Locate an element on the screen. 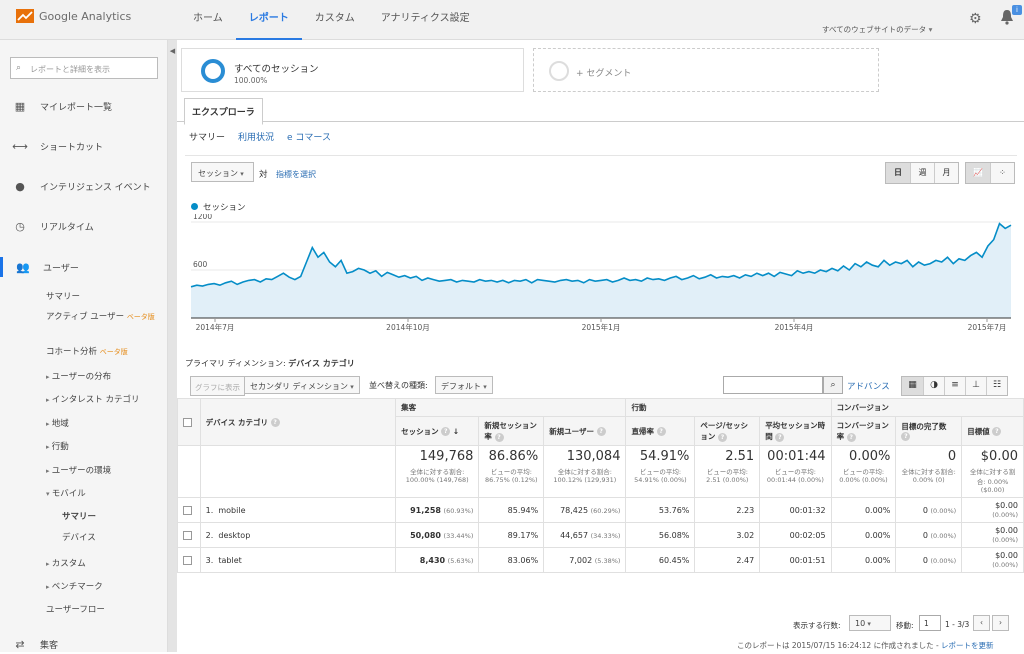 This screenshot has width=1024, height=654. advanced-filter-link: アドバンス is located at coordinates (868, 387).